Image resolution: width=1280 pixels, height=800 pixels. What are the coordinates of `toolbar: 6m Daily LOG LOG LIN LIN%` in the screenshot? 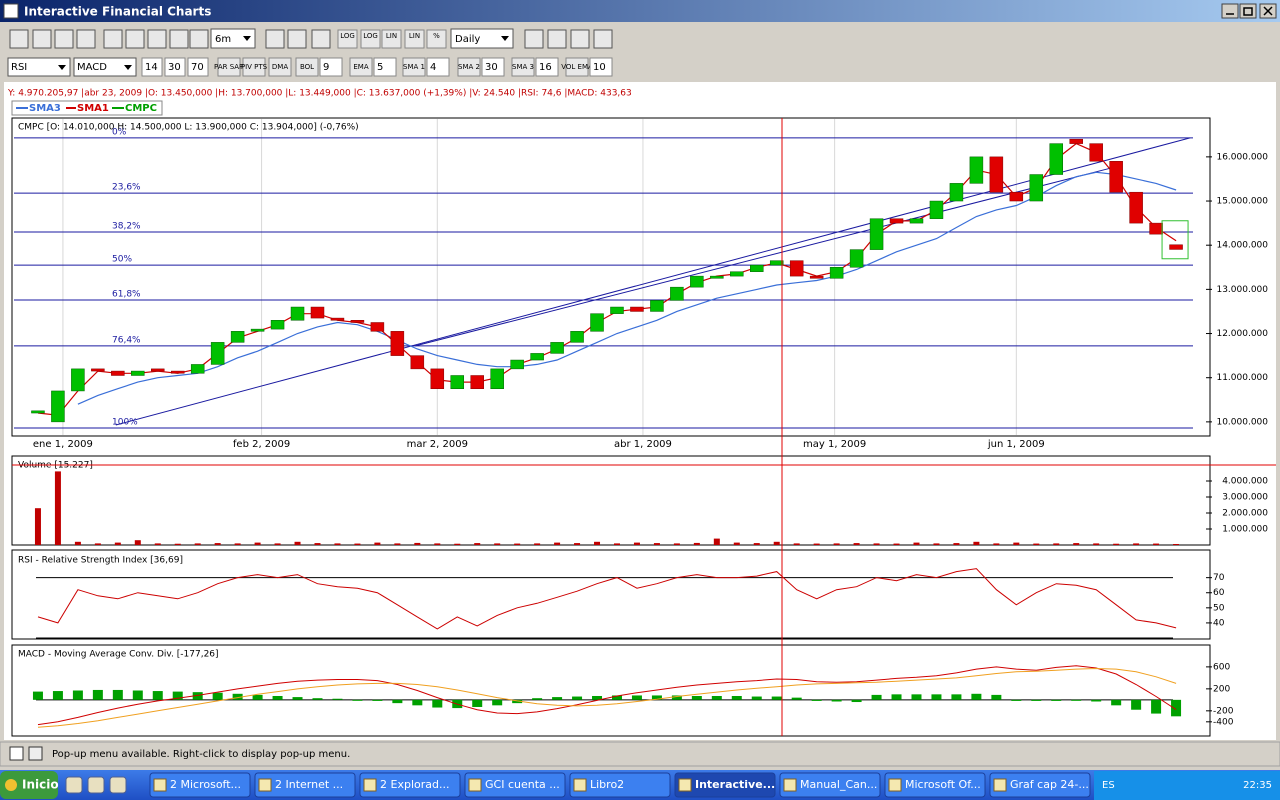 It's located at (640, 39).